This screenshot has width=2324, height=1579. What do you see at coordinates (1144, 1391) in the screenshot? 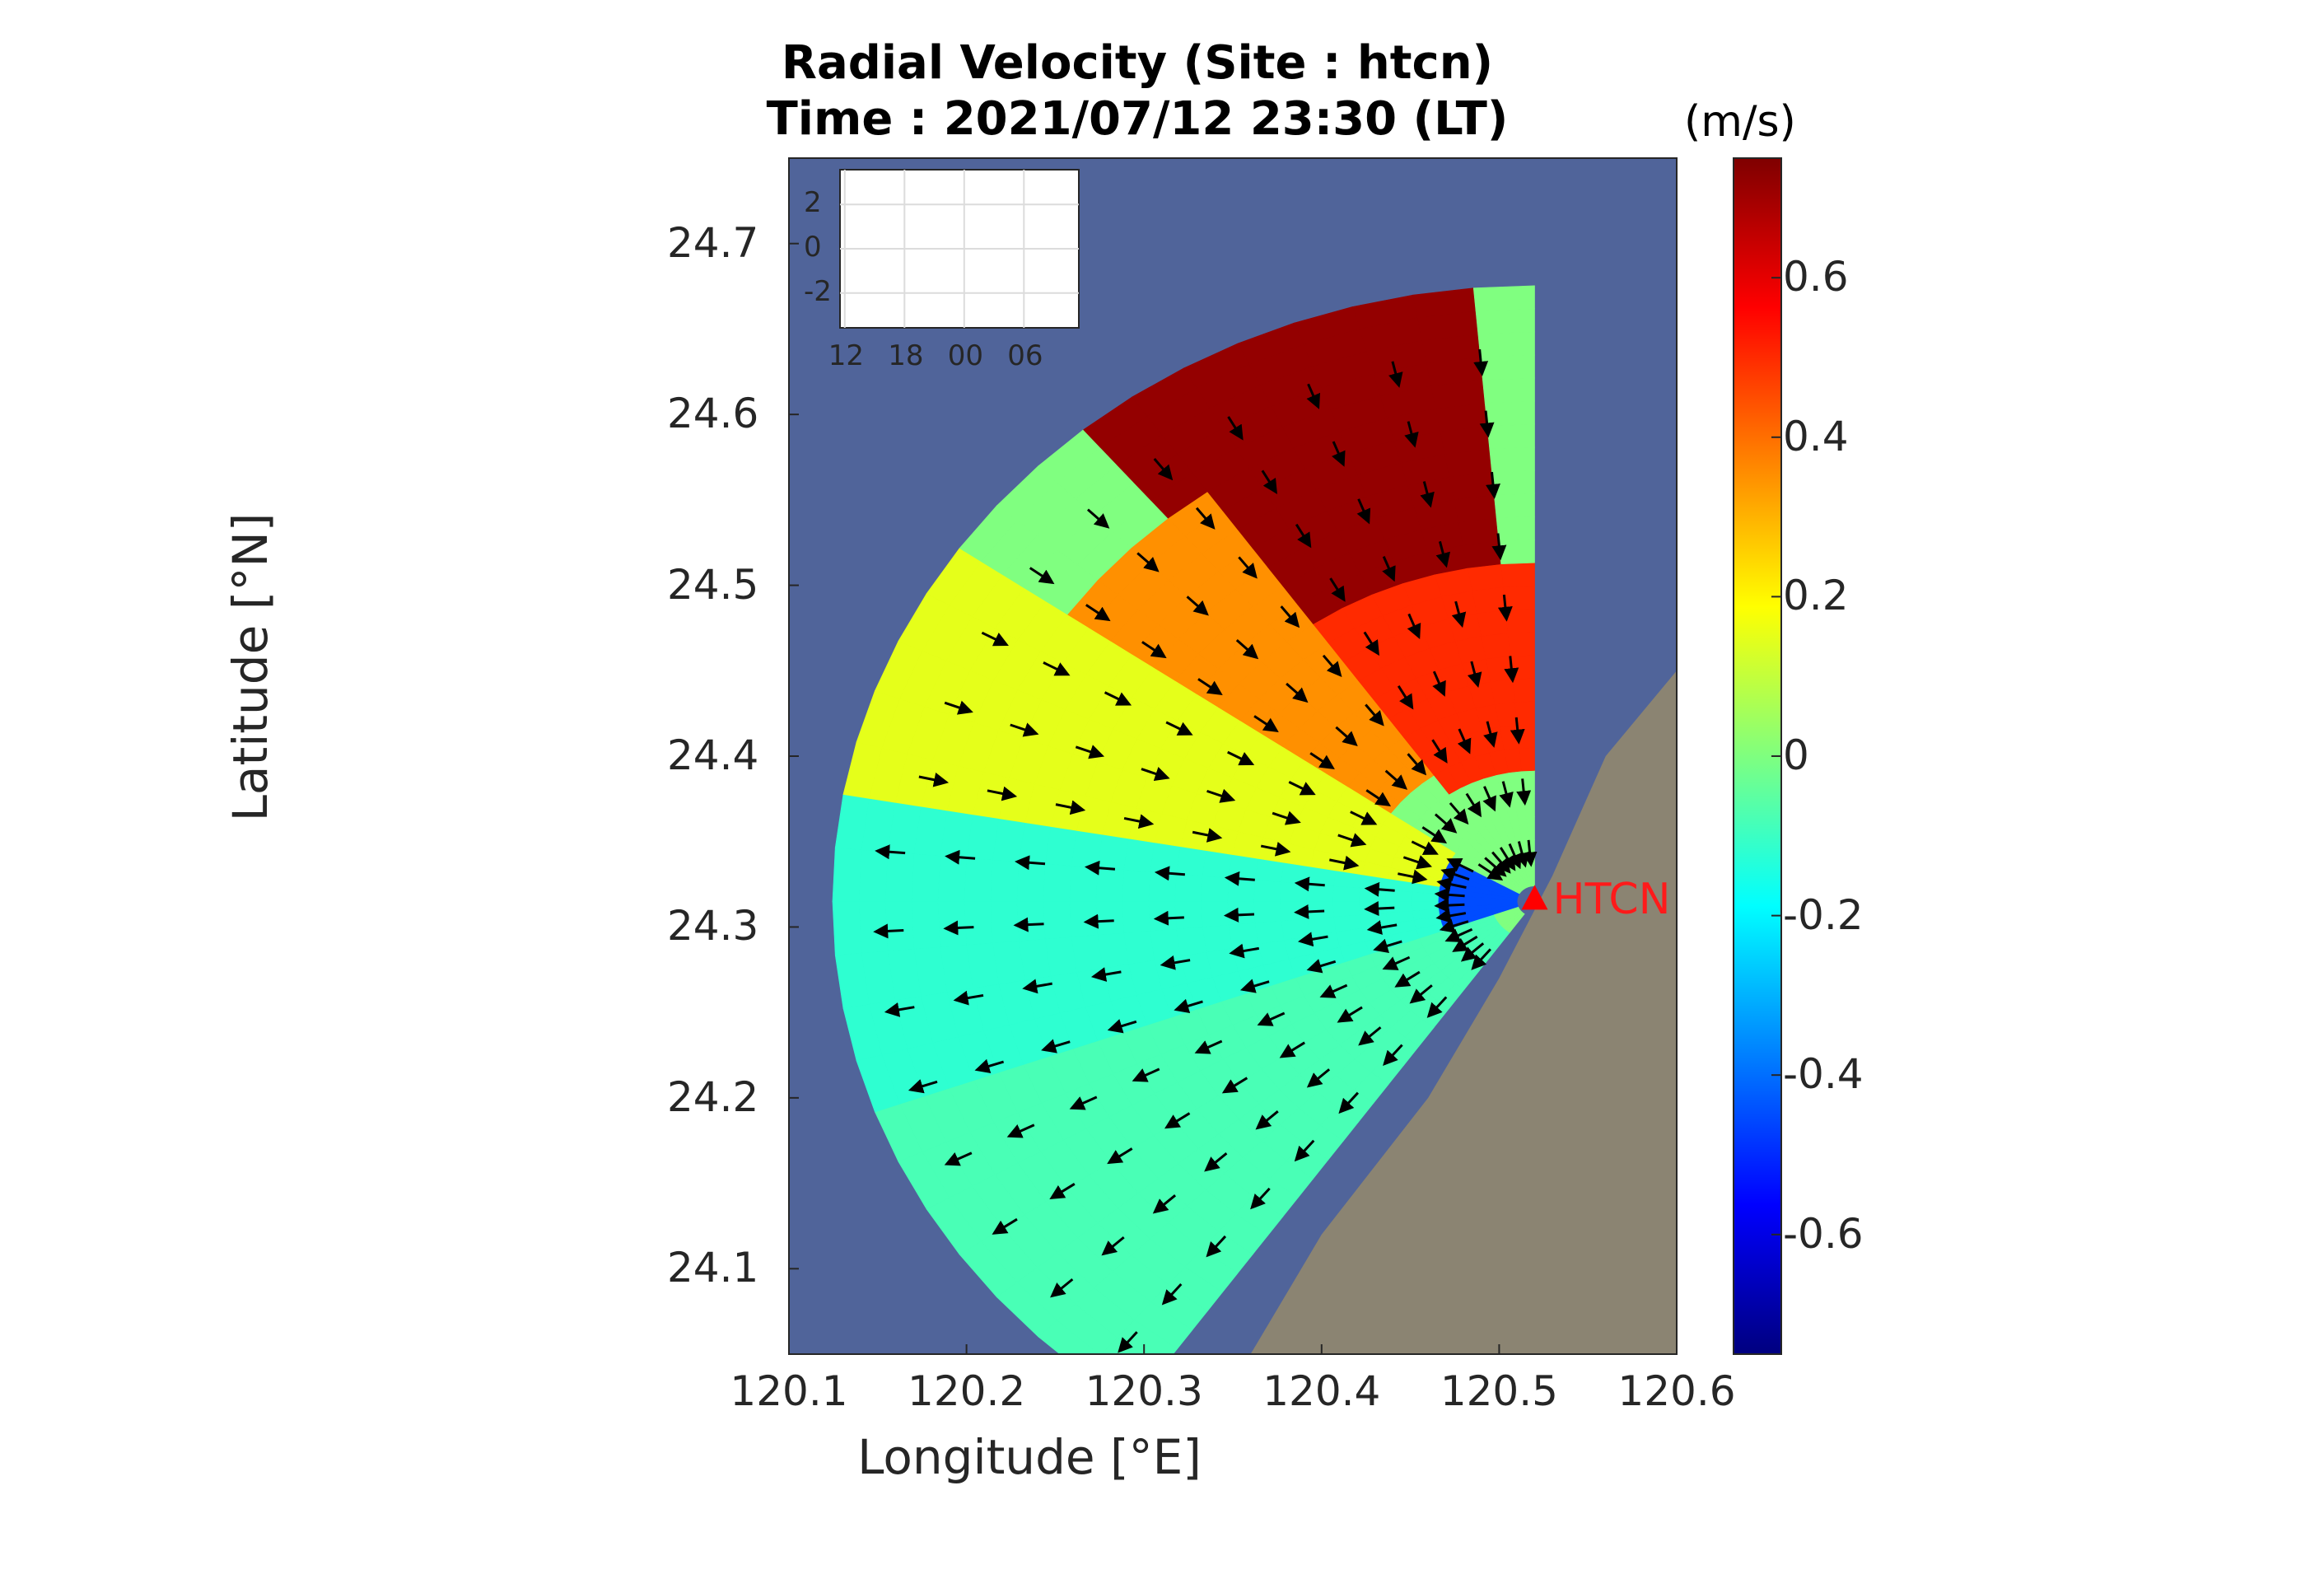
I see `x-tick-label: 120.3` at bounding box center [1144, 1391].